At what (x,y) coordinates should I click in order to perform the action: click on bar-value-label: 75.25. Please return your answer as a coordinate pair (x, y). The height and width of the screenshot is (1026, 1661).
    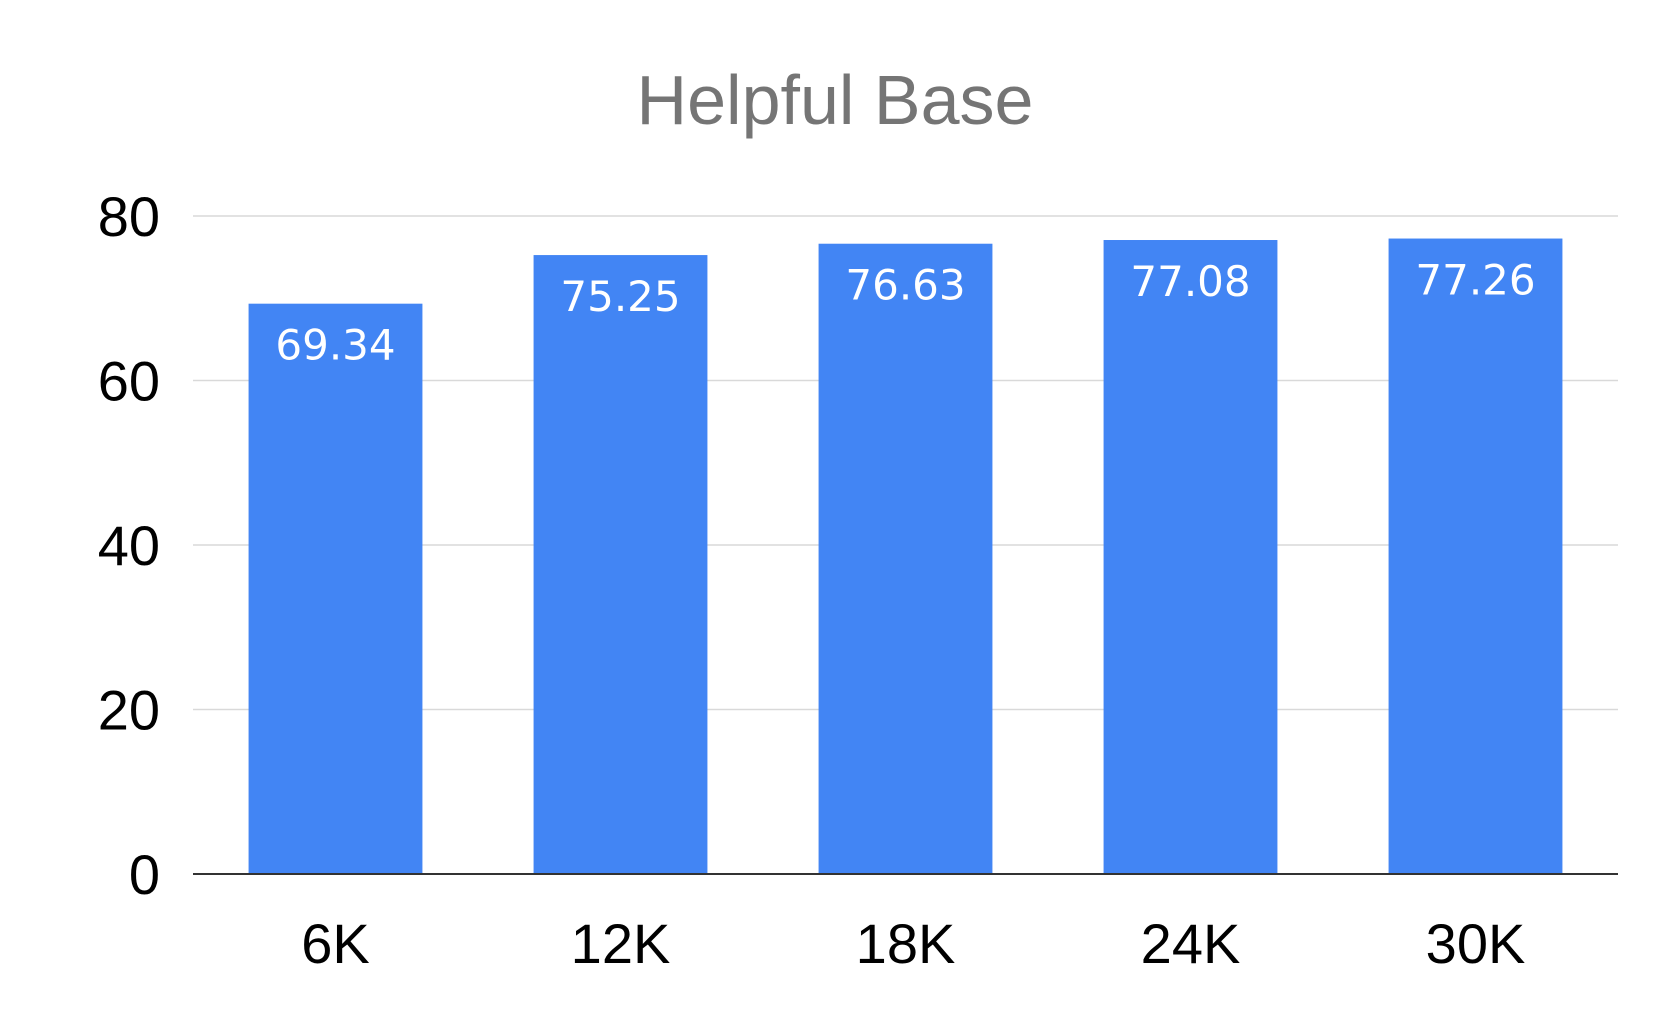
    Looking at the image, I should click on (620, 296).